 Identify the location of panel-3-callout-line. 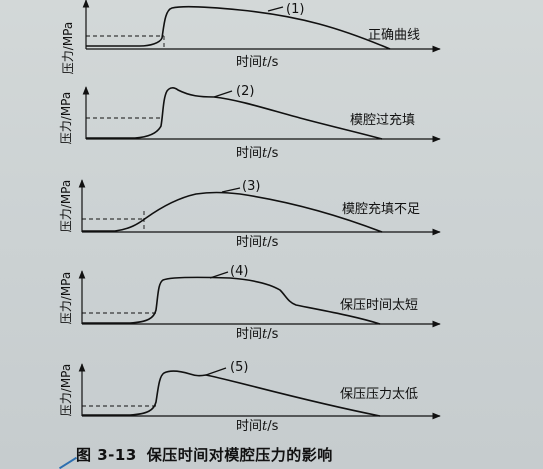
(231, 190).